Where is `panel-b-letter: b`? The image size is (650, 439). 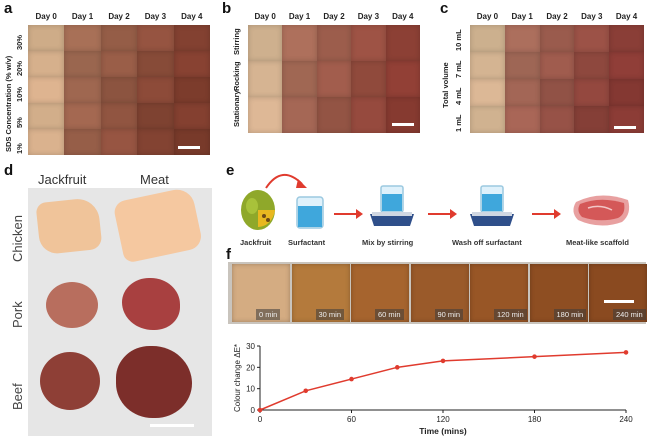 panel-b-letter: b is located at coordinates (227, 8).